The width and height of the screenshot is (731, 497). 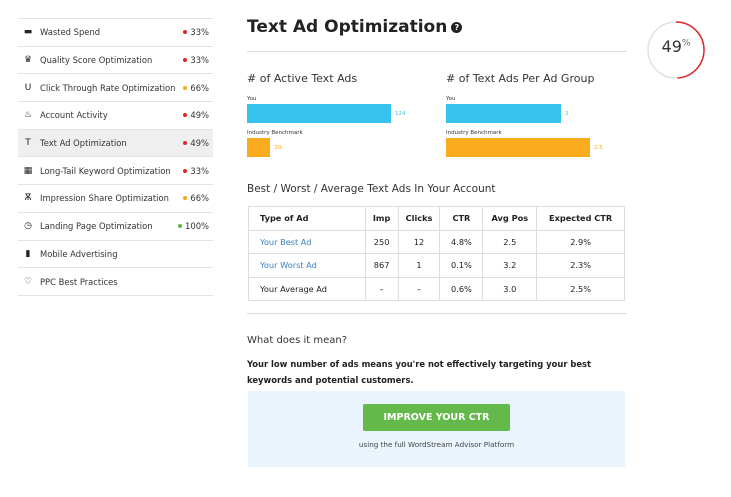 I want to click on column-header: Imp, so click(x=381, y=218).